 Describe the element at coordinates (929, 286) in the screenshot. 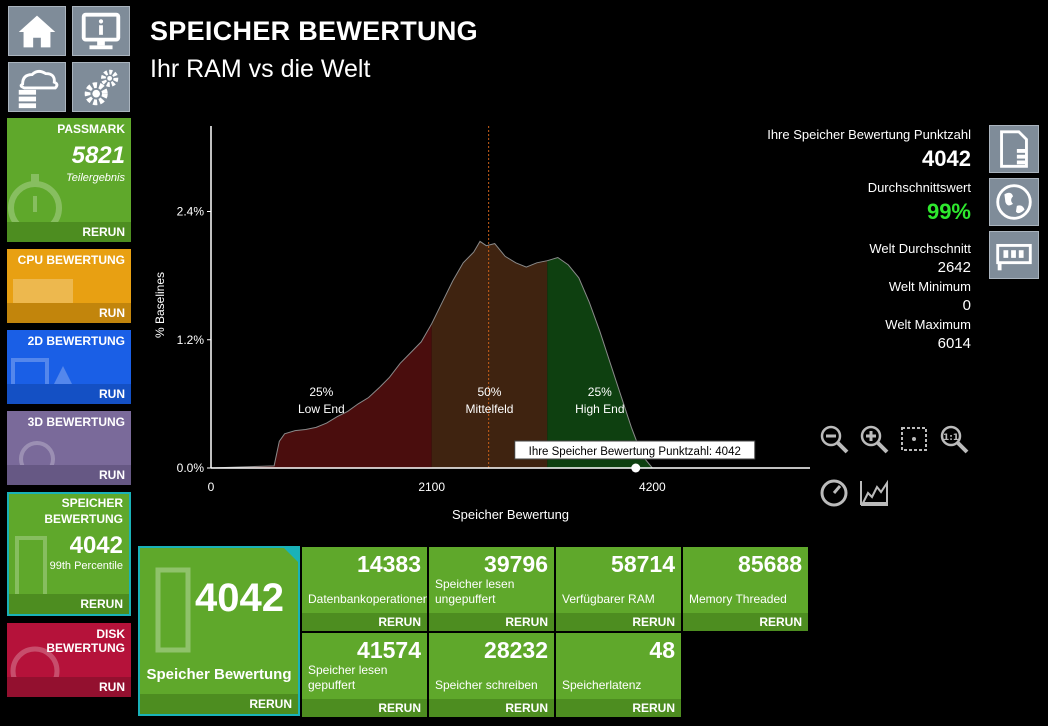

I see `world-minimum-label: Welt Minimum` at that location.